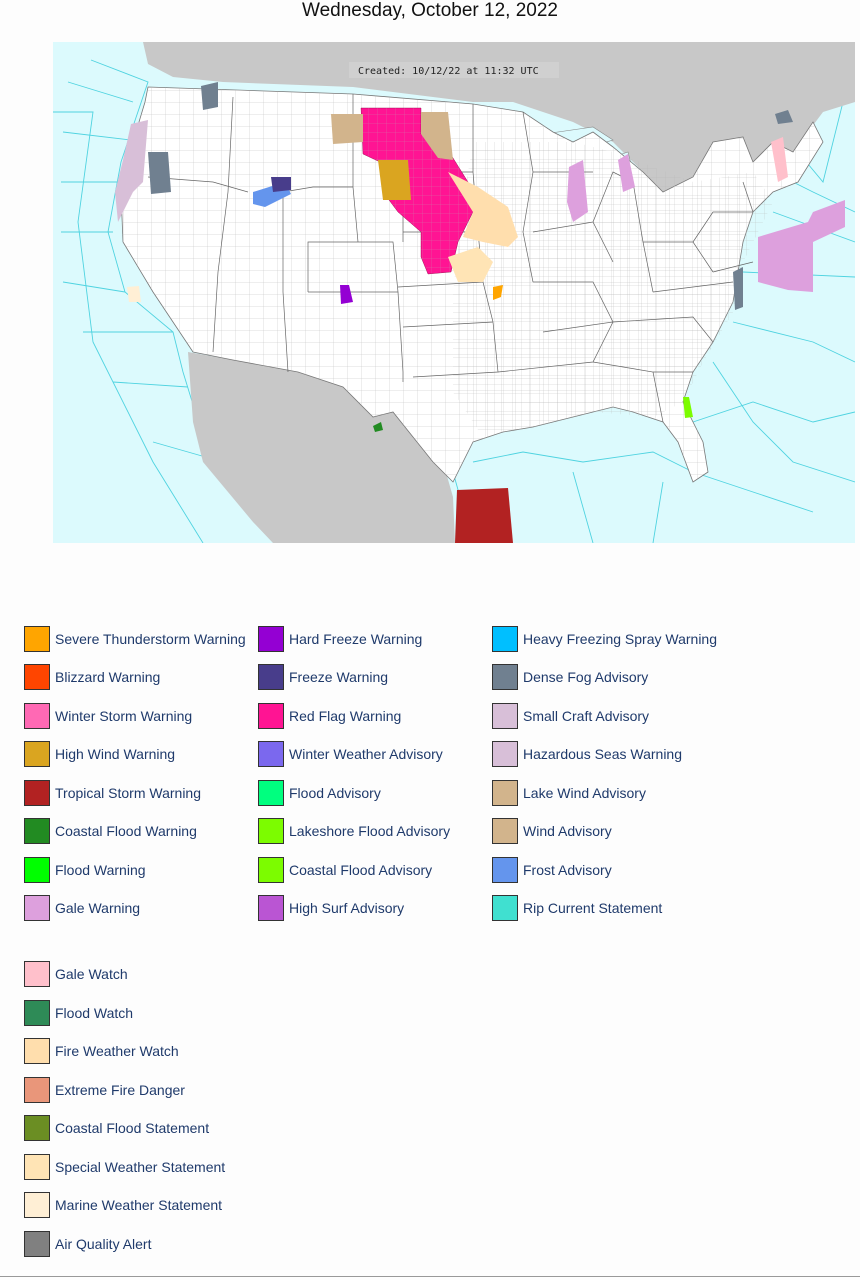  I want to click on legend-label: Coastal Flood Advisory, so click(361, 870).